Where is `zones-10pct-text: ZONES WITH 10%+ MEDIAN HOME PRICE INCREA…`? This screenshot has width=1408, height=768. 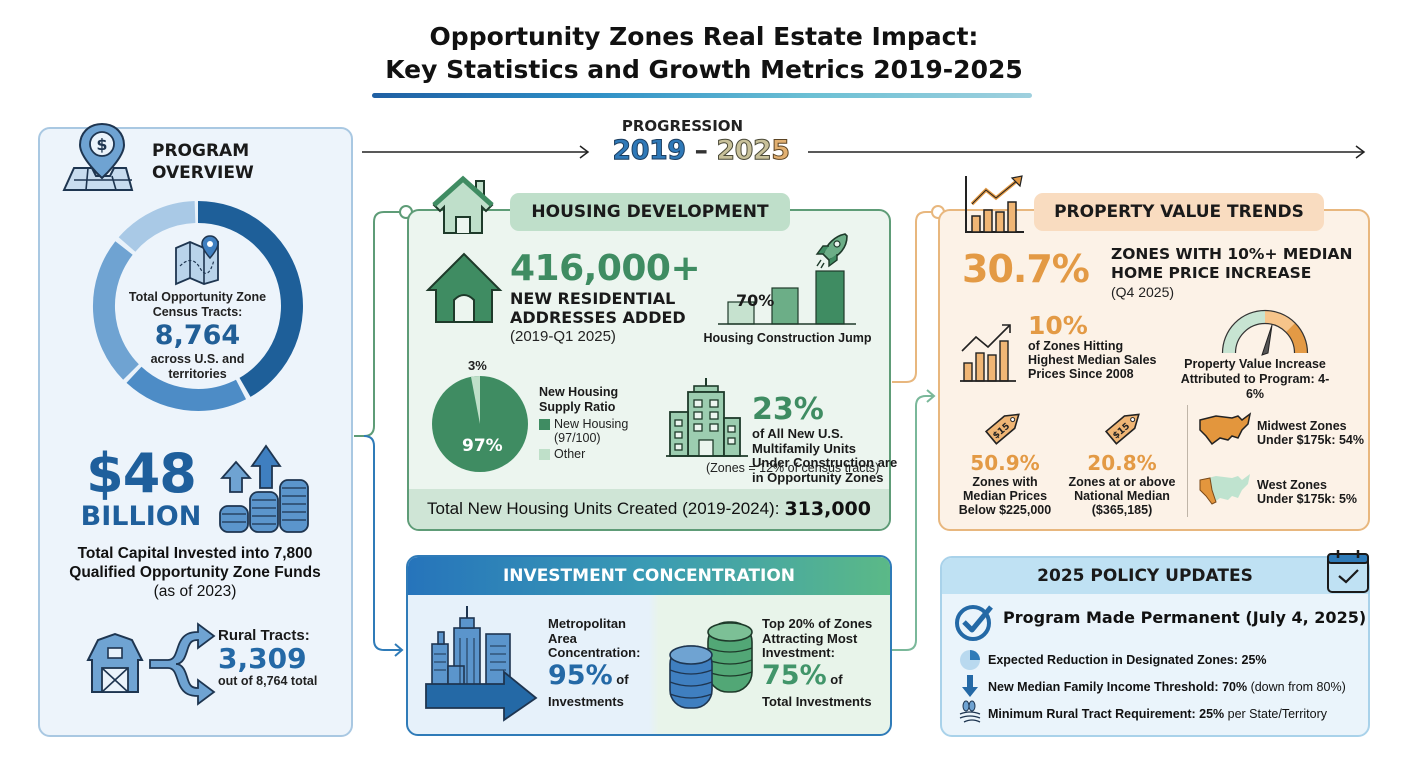
zones-10pct-text: ZONES WITH 10%+ MEDIAN HOME PRICE INCREA… is located at coordinates (1231, 273).